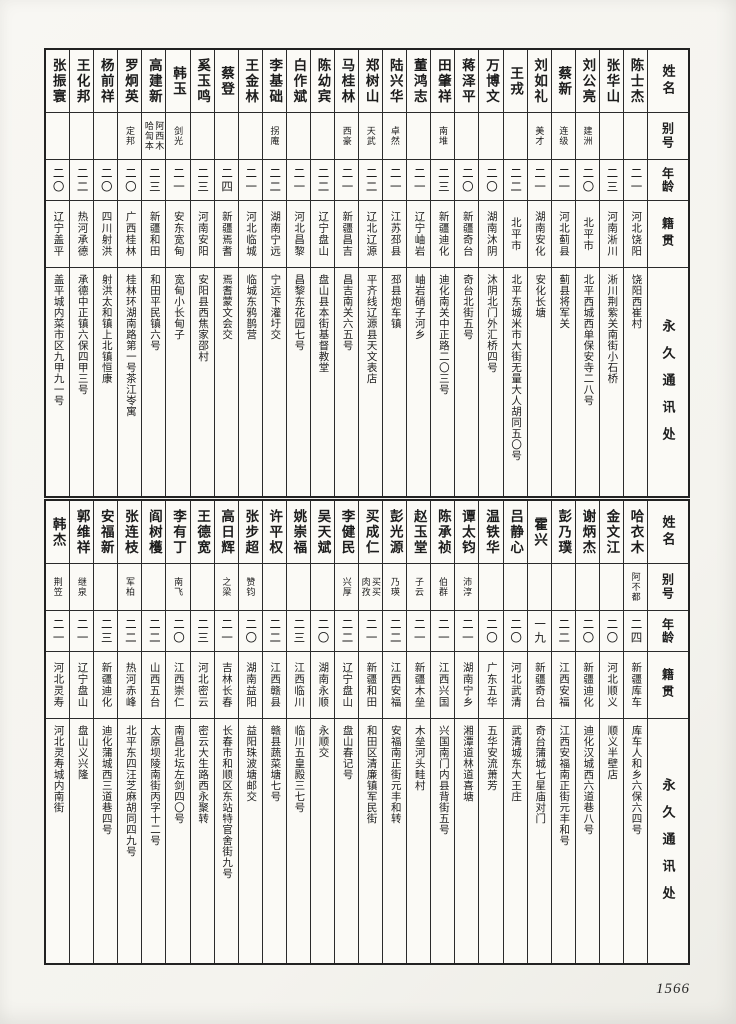  Describe the element at coordinates (492, 323) in the screenshot. I see `person-address: 沐阴北门外汇桥四号` at that location.